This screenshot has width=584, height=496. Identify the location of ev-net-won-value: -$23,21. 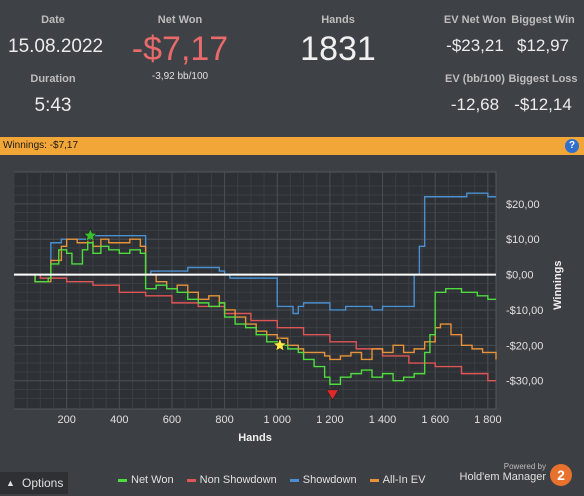
(475, 45).